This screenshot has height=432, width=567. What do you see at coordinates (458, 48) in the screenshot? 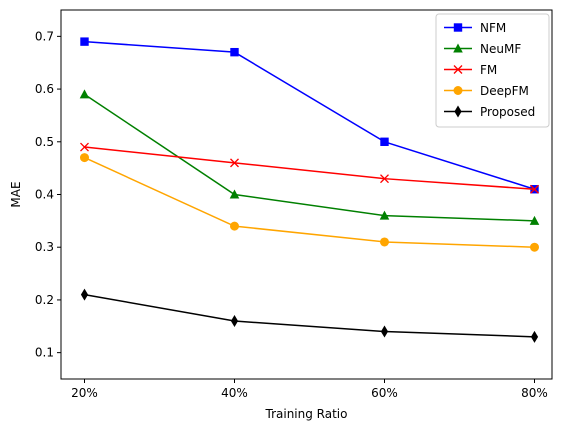
I see `legend-marker-neumf` at bounding box center [458, 48].